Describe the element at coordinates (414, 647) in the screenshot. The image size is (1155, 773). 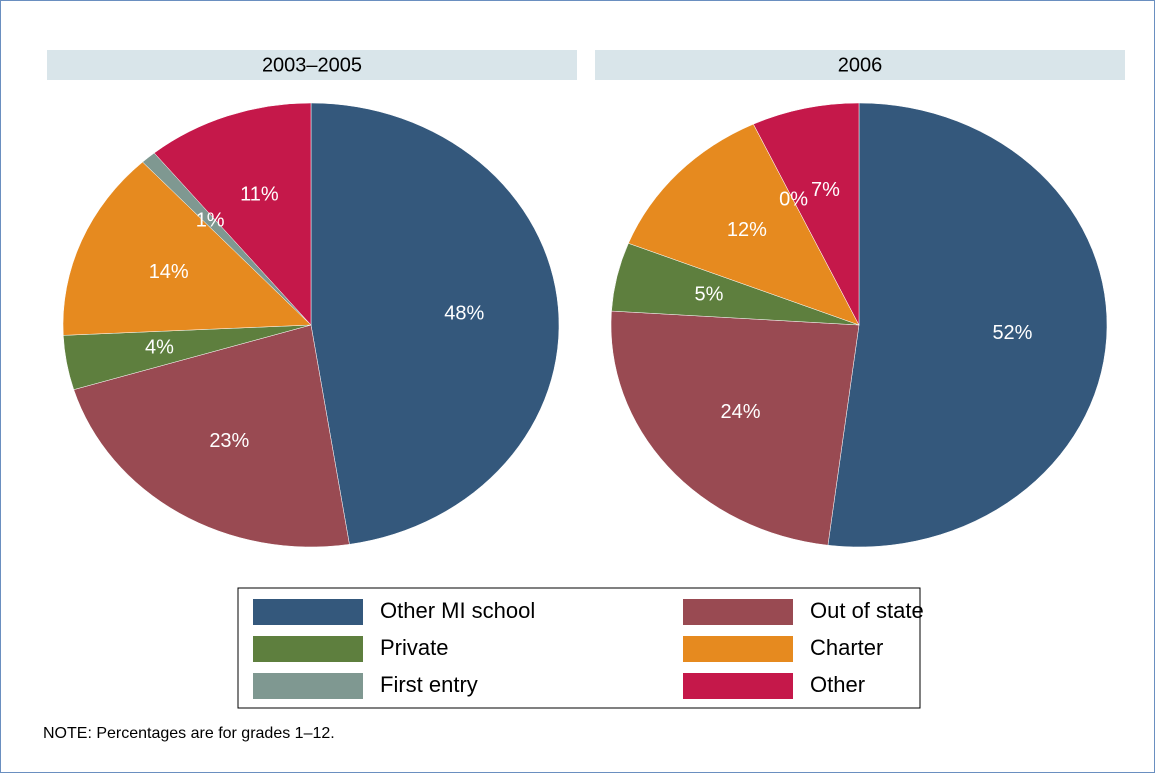
I see `legend-label: Private` at that location.